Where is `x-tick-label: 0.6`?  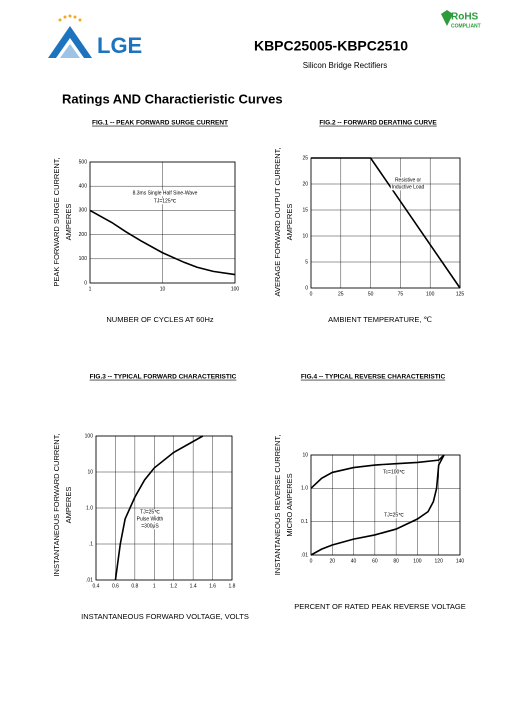 x-tick-label: 0.6 is located at coordinates (115, 586).